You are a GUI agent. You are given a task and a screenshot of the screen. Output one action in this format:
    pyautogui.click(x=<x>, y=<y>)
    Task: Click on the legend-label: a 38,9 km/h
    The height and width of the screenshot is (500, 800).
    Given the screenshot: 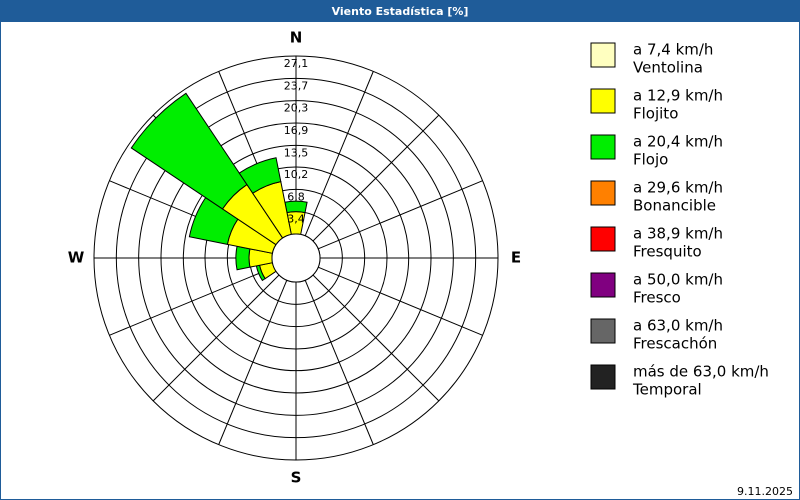 What is the action you would take?
    pyautogui.click(x=678, y=234)
    